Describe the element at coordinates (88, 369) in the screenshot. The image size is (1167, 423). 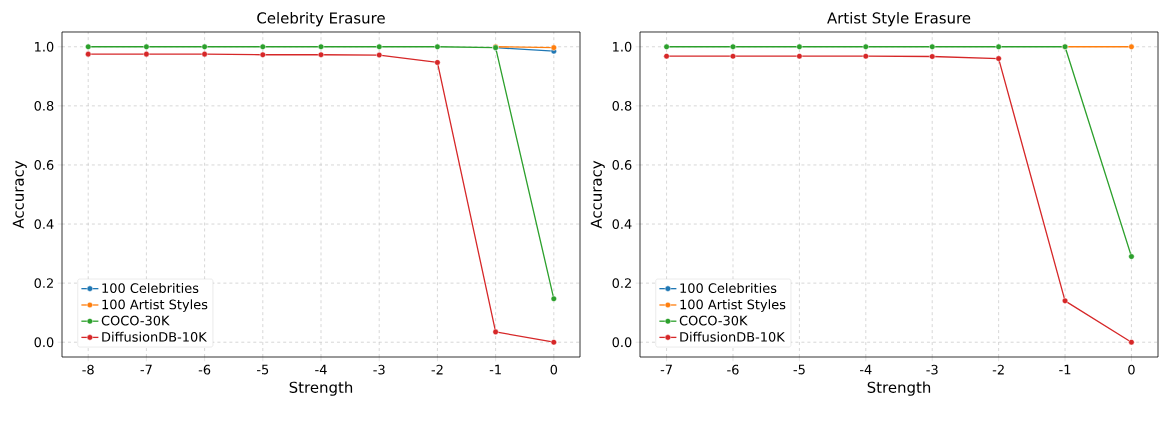
I see `x-tick-label: -8` at that location.